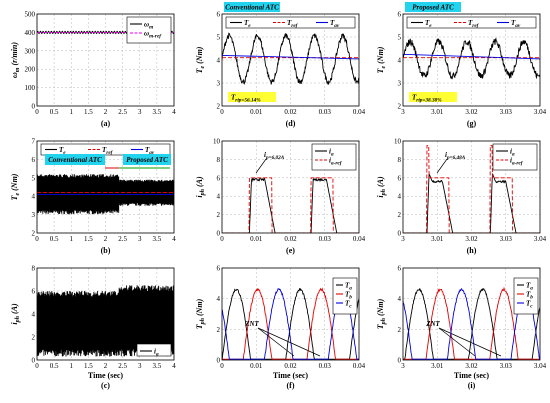 Image resolution: width=550 pixels, height=403 pixels. I want to click on legend-entry: Tav, so click(516, 24).